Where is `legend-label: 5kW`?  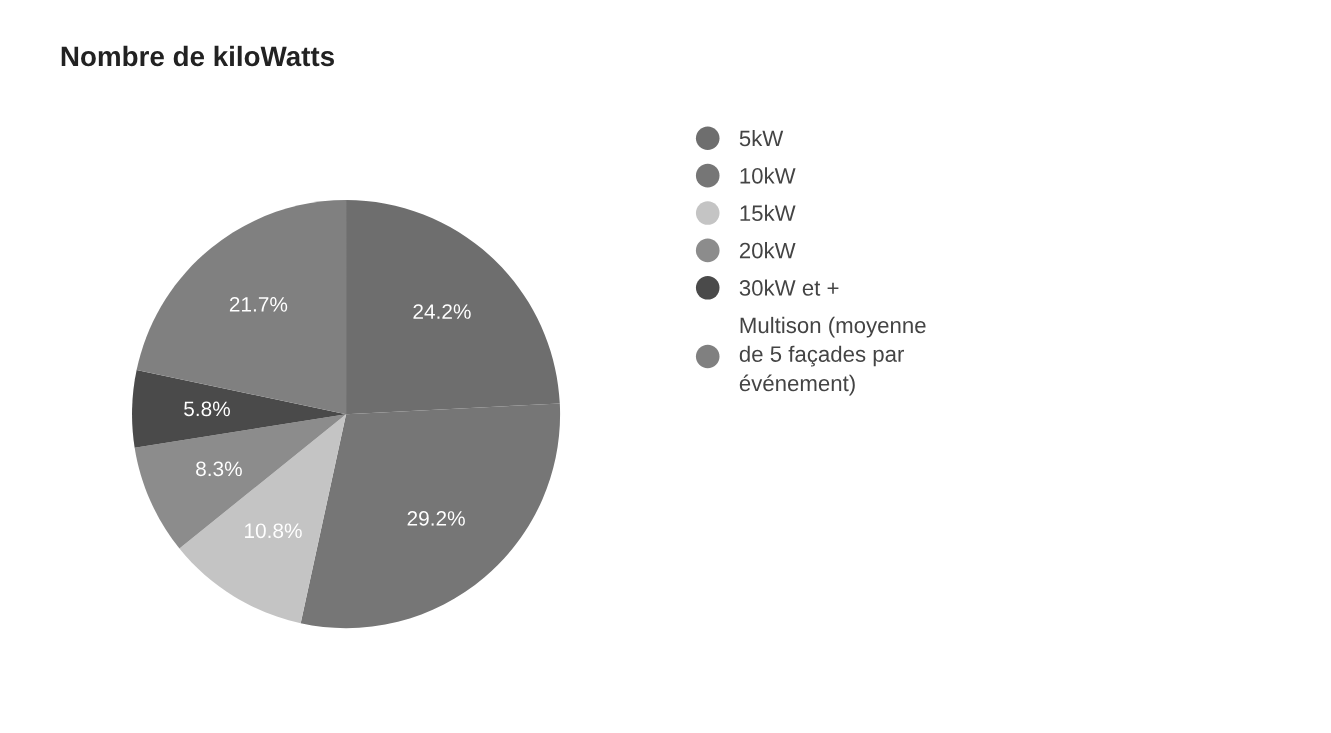
legend-label: 5kW is located at coordinates (761, 138).